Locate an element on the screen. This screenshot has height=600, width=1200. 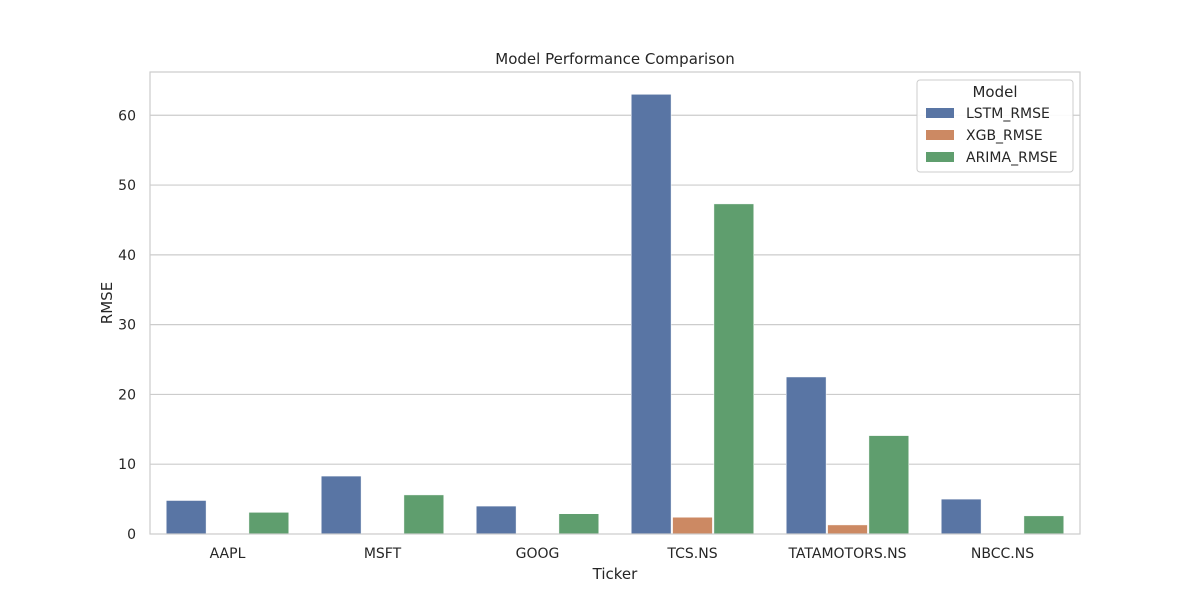
y-tick-label: 30 is located at coordinates (127, 326).